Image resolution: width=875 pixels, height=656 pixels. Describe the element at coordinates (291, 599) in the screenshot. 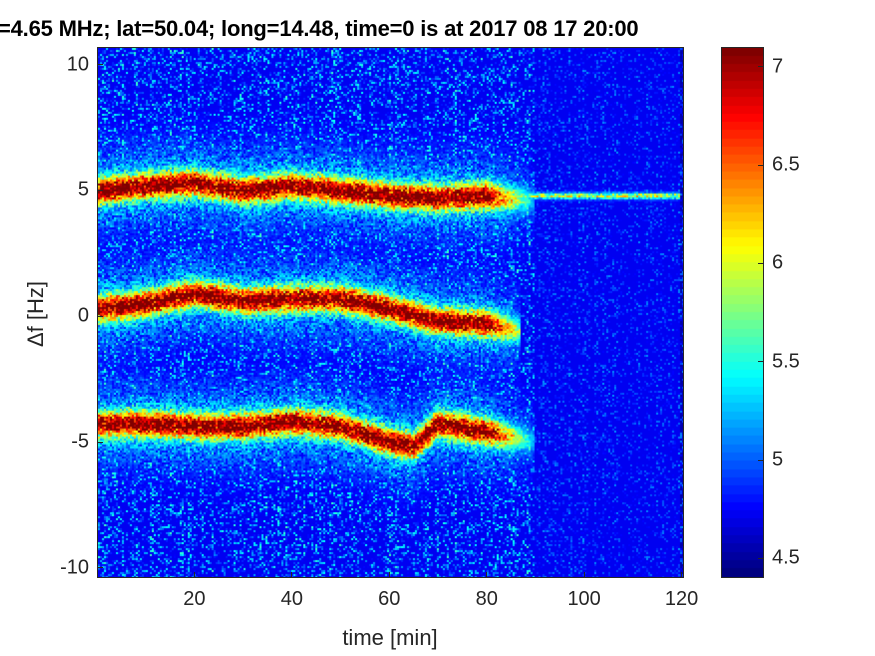

I see `x-tick-label: 40` at that location.